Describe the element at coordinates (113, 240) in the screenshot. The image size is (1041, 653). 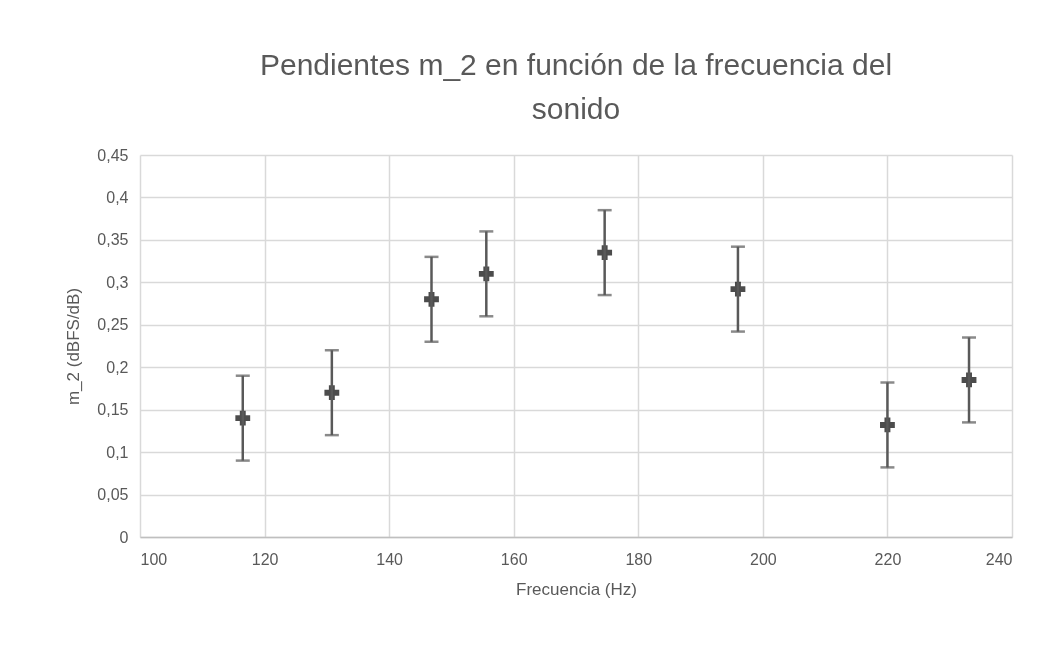
I see `y-tick-label: 0,35` at that location.